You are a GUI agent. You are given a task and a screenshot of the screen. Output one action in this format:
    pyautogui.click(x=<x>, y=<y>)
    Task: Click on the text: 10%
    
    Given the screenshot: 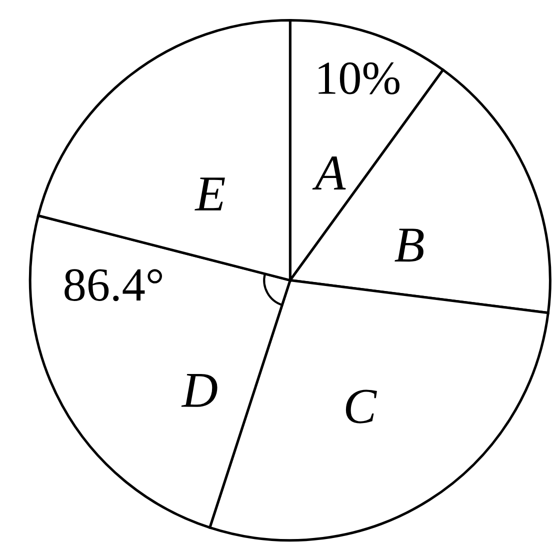 What is the action you would take?
    pyautogui.click(x=359, y=78)
    